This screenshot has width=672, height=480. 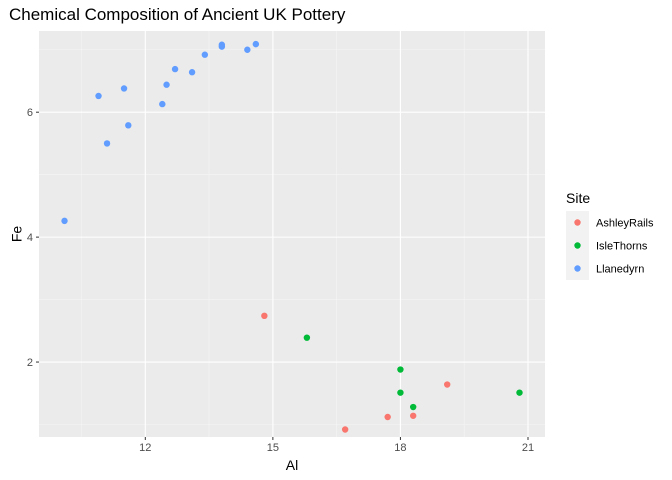 What do you see at coordinates (625, 224) in the screenshot?
I see `legend-label: AshleyRails` at bounding box center [625, 224].